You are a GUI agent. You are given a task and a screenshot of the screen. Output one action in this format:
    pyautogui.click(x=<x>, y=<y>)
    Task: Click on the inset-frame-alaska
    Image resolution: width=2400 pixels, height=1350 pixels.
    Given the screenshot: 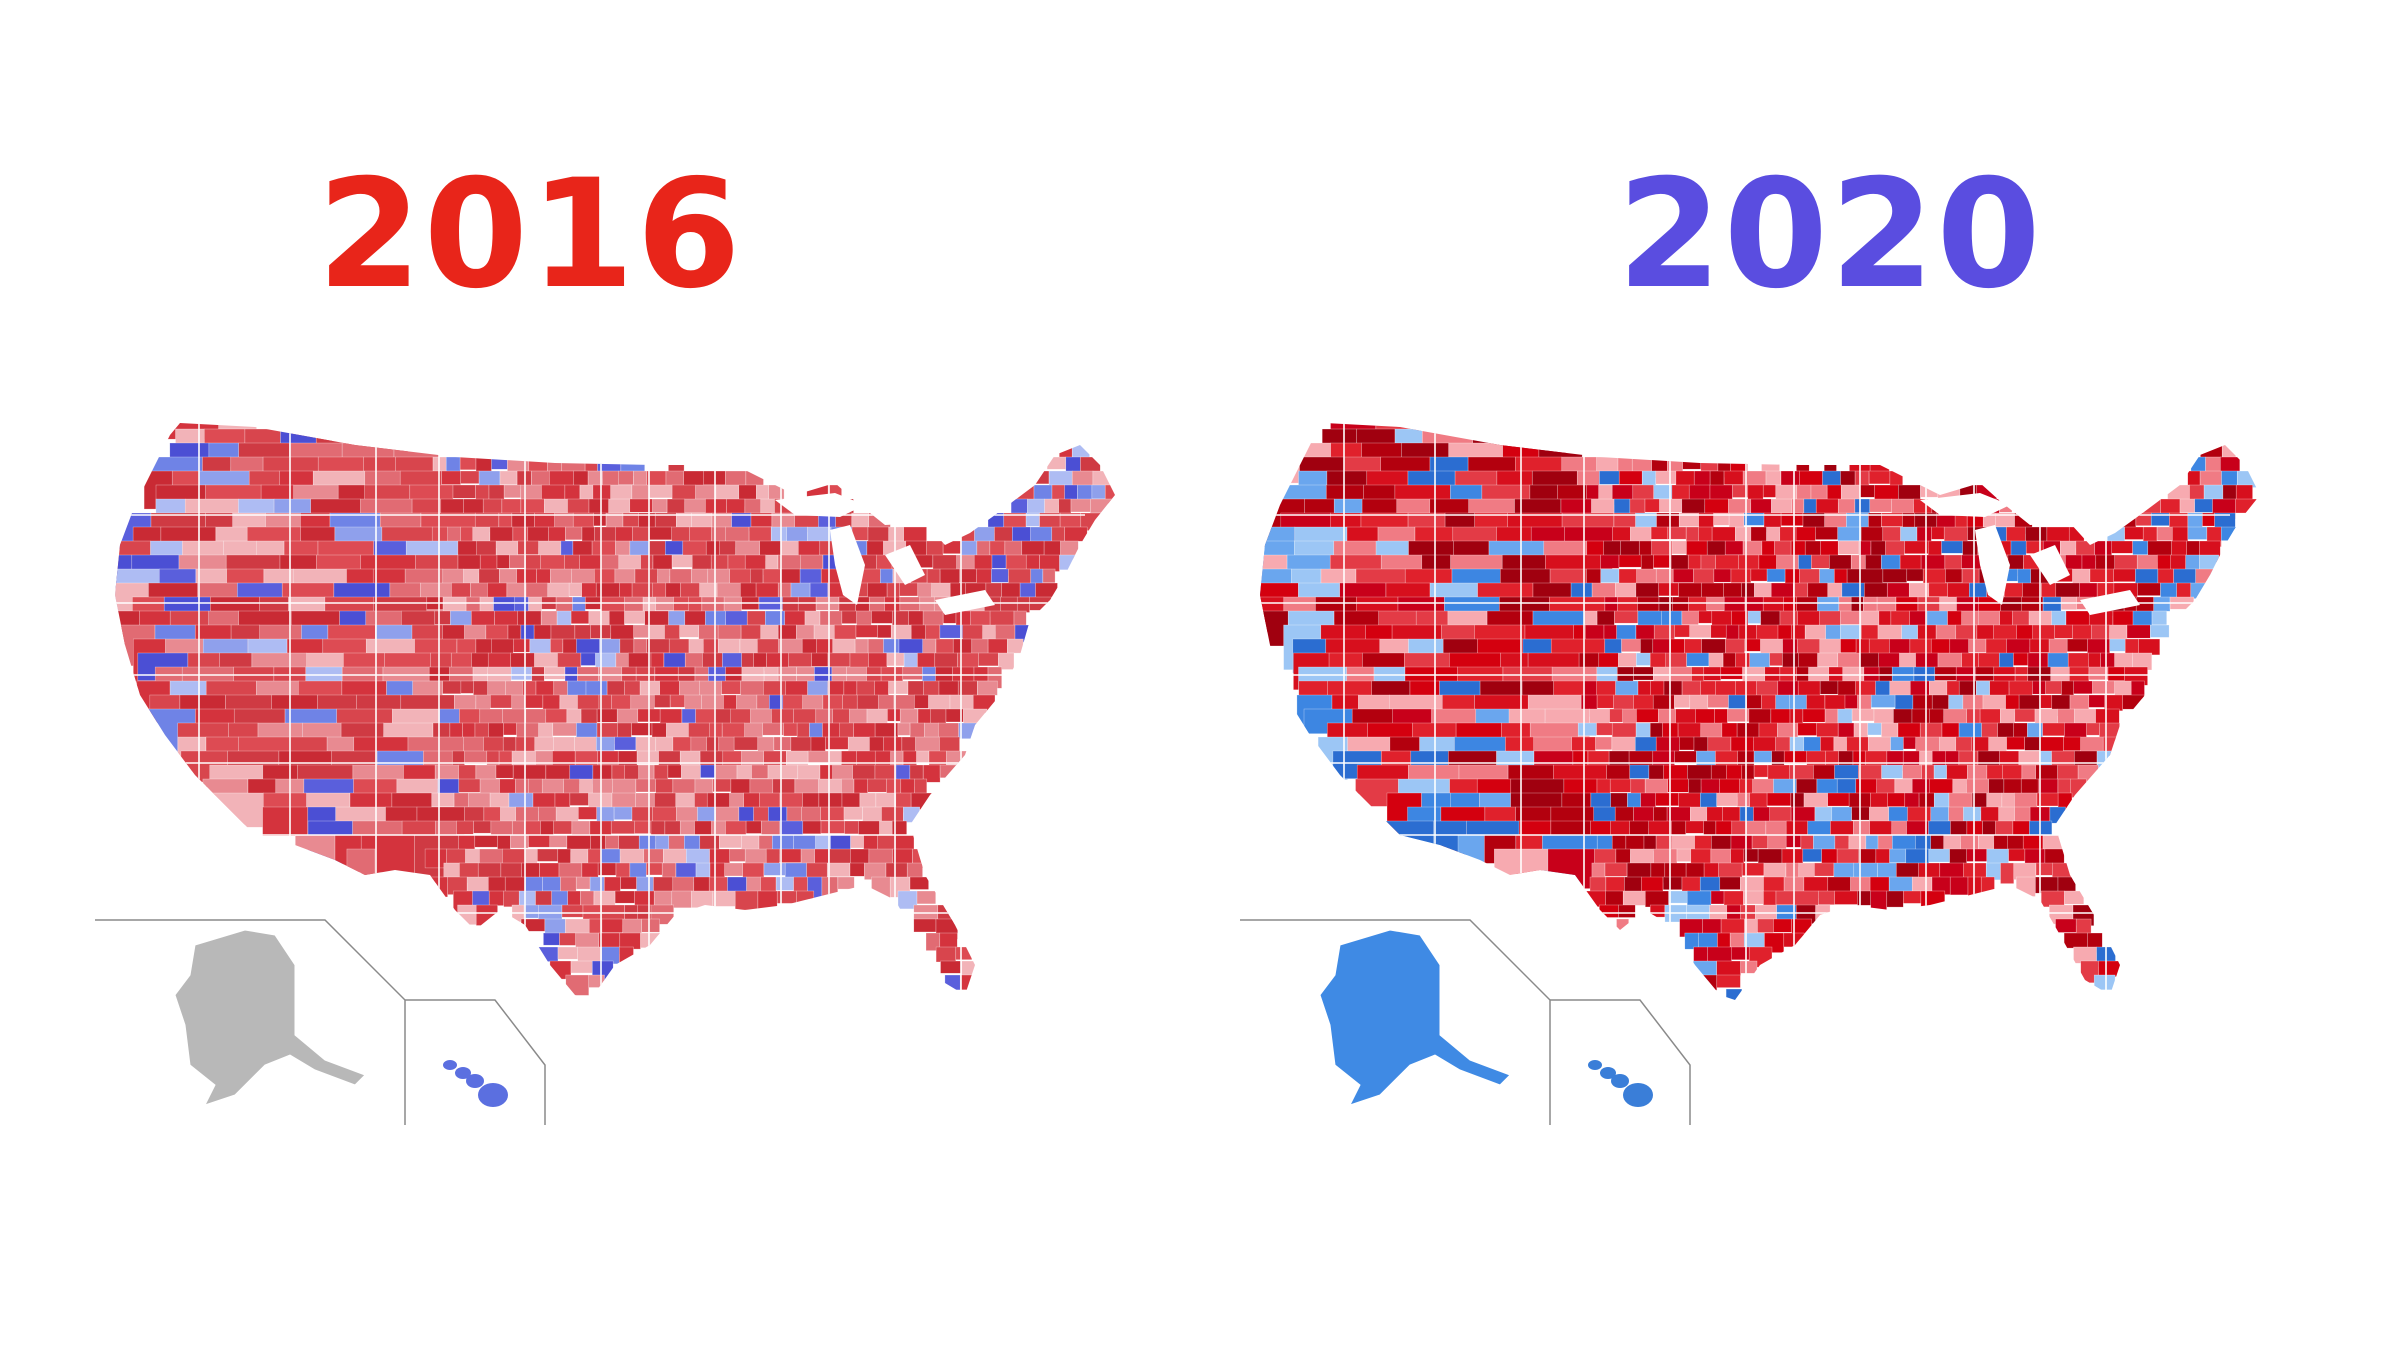 What is the action you would take?
    pyautogui.click(x=1395, y=1022)
    